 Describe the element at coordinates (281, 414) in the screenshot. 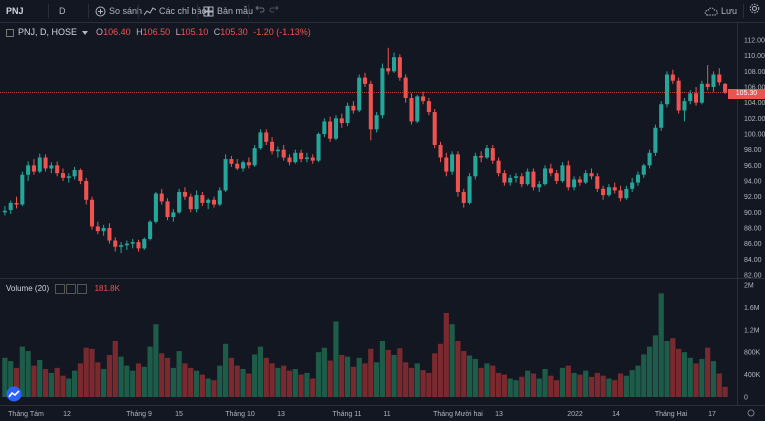

I see `time-axis-label: 13` at that location.